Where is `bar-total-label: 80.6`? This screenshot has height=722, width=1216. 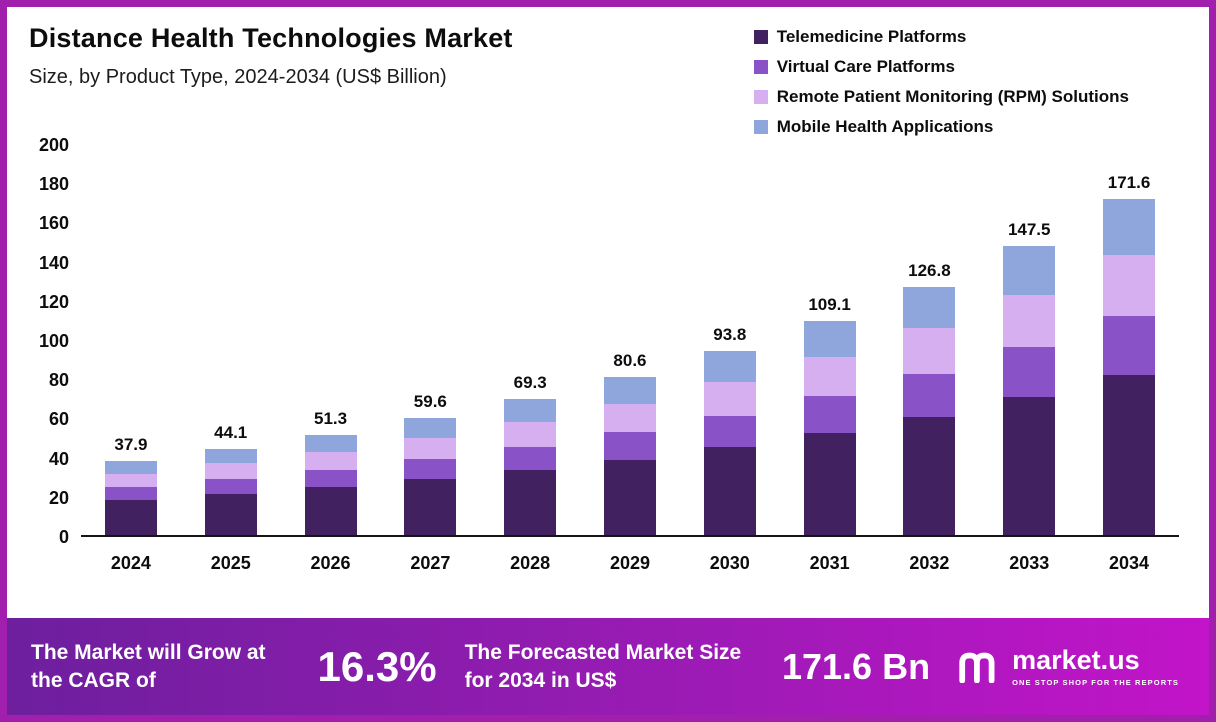
bar-total-label: 80.6 is located at coordinates (630, 361).